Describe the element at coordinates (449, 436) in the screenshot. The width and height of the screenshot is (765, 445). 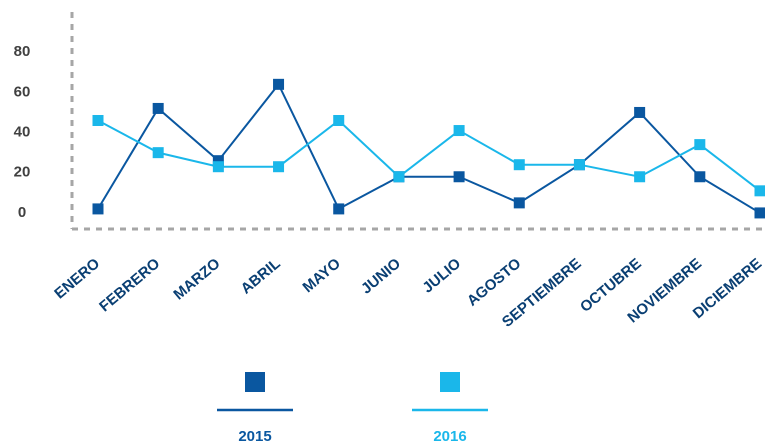
I see `legend-label: 2016` at that location.